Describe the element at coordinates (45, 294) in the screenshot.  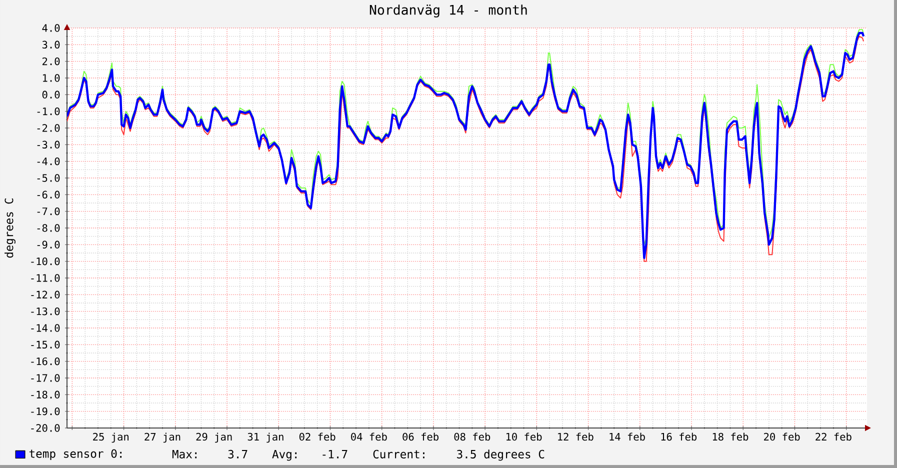
I see `y-tick-label: -12.0` at that location.